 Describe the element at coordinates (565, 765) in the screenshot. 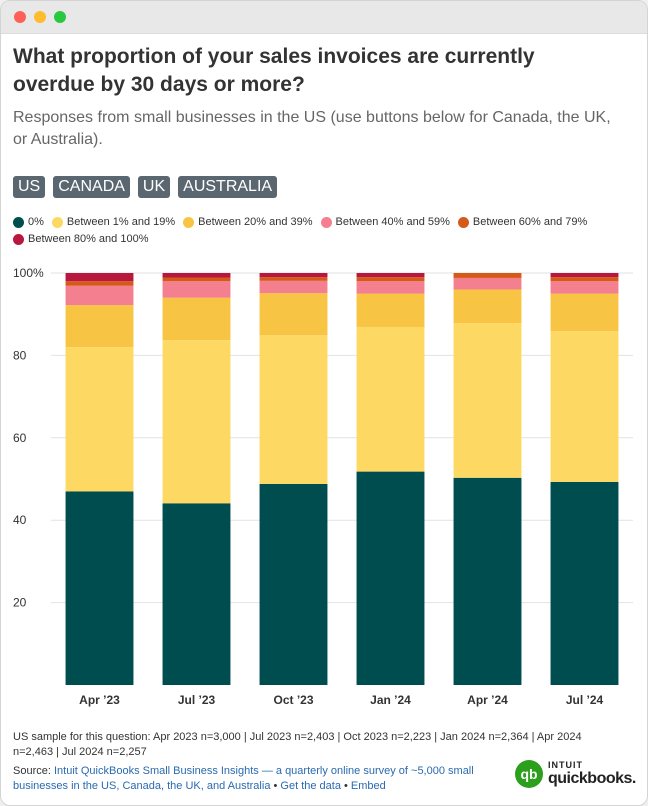

I see `logo-intuit-text: INTUIT` at that location.